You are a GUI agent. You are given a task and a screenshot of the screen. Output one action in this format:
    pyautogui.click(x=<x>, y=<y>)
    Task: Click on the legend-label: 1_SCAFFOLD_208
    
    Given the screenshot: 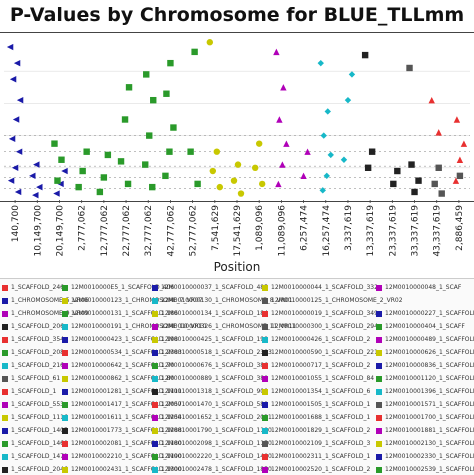 What is the action you would take?
    pyautogui.click(x=37, y=352)
    